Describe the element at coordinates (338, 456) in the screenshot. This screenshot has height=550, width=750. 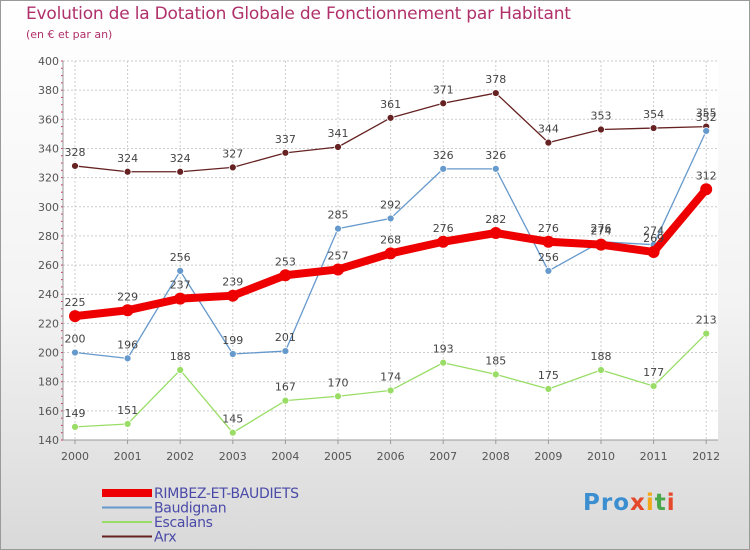
I see `x-tick-label: 2005` at that location.